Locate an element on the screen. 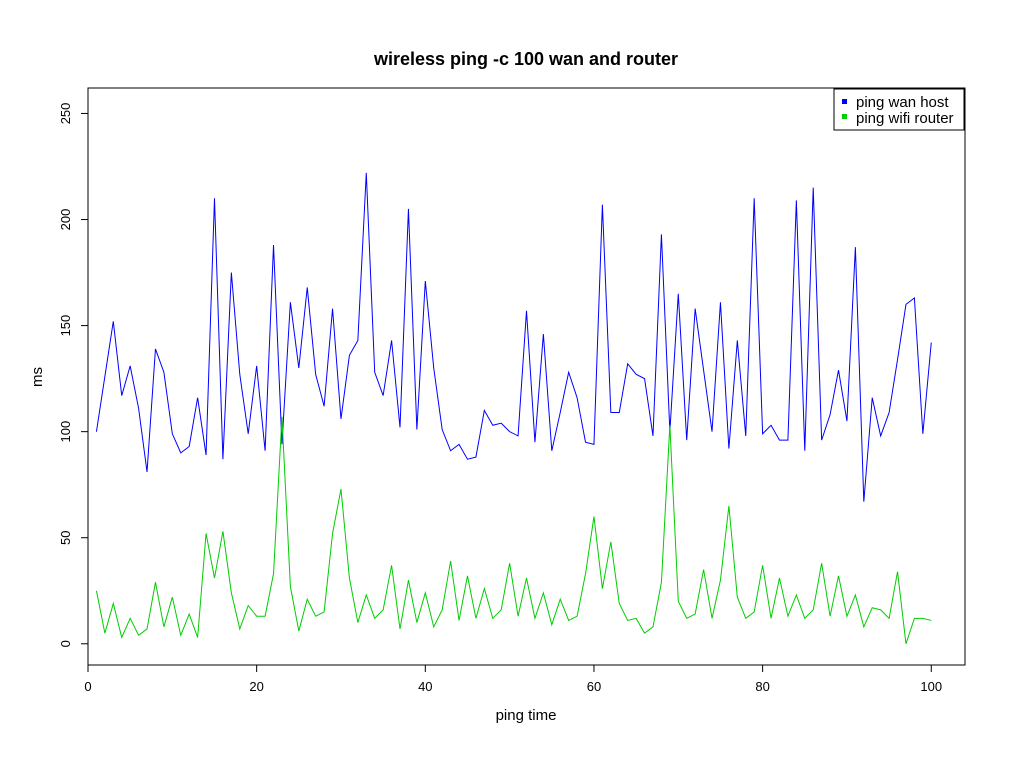  legend: ping wan host ping wifi router is located at coordinates (899, 109).